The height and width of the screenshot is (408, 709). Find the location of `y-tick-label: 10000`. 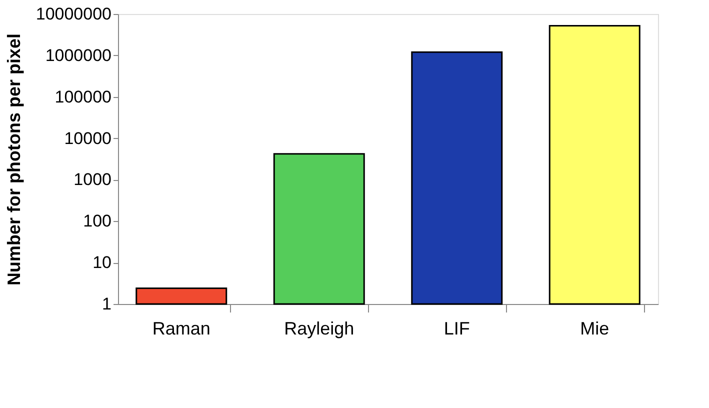

y-tick-label: 10000 is located at coordinates (88, 138).